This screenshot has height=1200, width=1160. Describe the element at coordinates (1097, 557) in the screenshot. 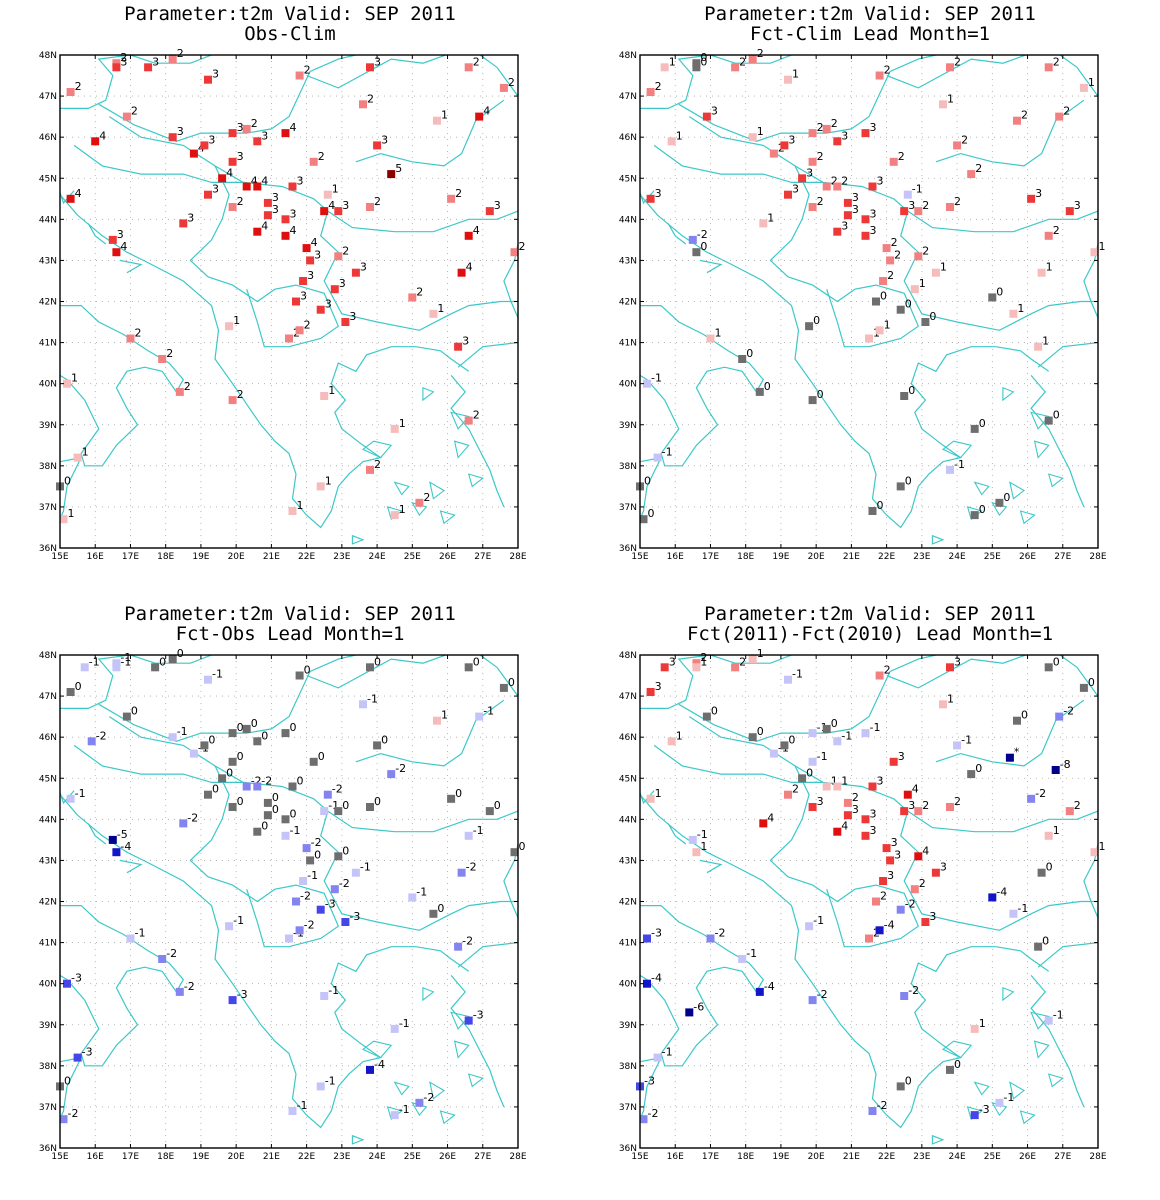

I see `x-tick-label: 28E` at that location.